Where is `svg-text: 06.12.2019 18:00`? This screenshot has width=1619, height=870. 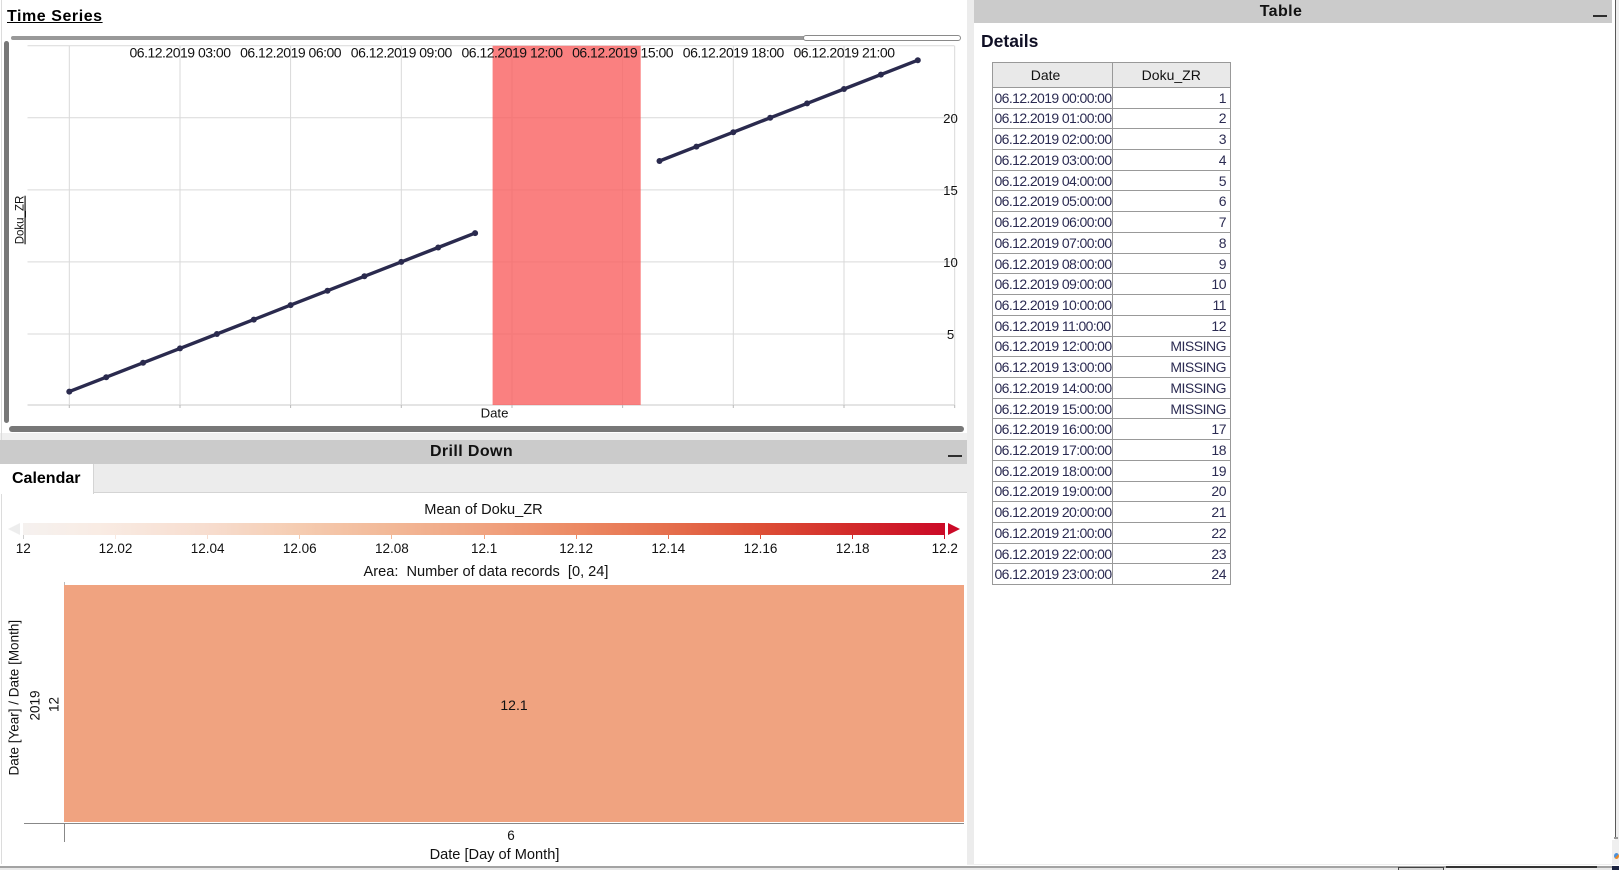
svg-text: 06.12.2019 18:00 is located at coordinates (734, 52).